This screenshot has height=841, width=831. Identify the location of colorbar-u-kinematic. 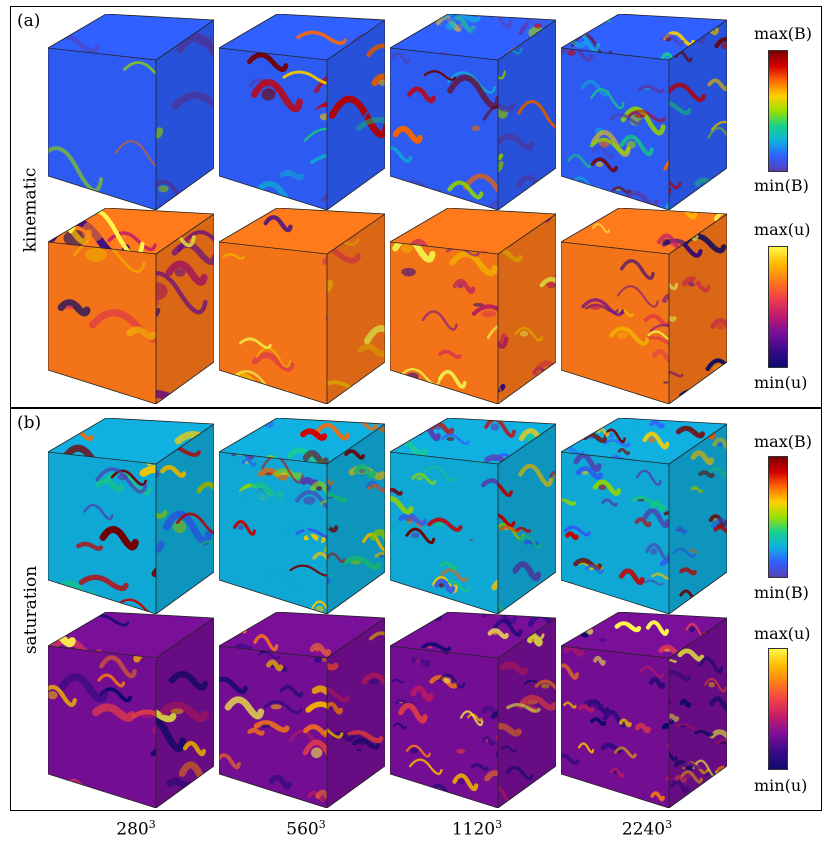
(778, 307).